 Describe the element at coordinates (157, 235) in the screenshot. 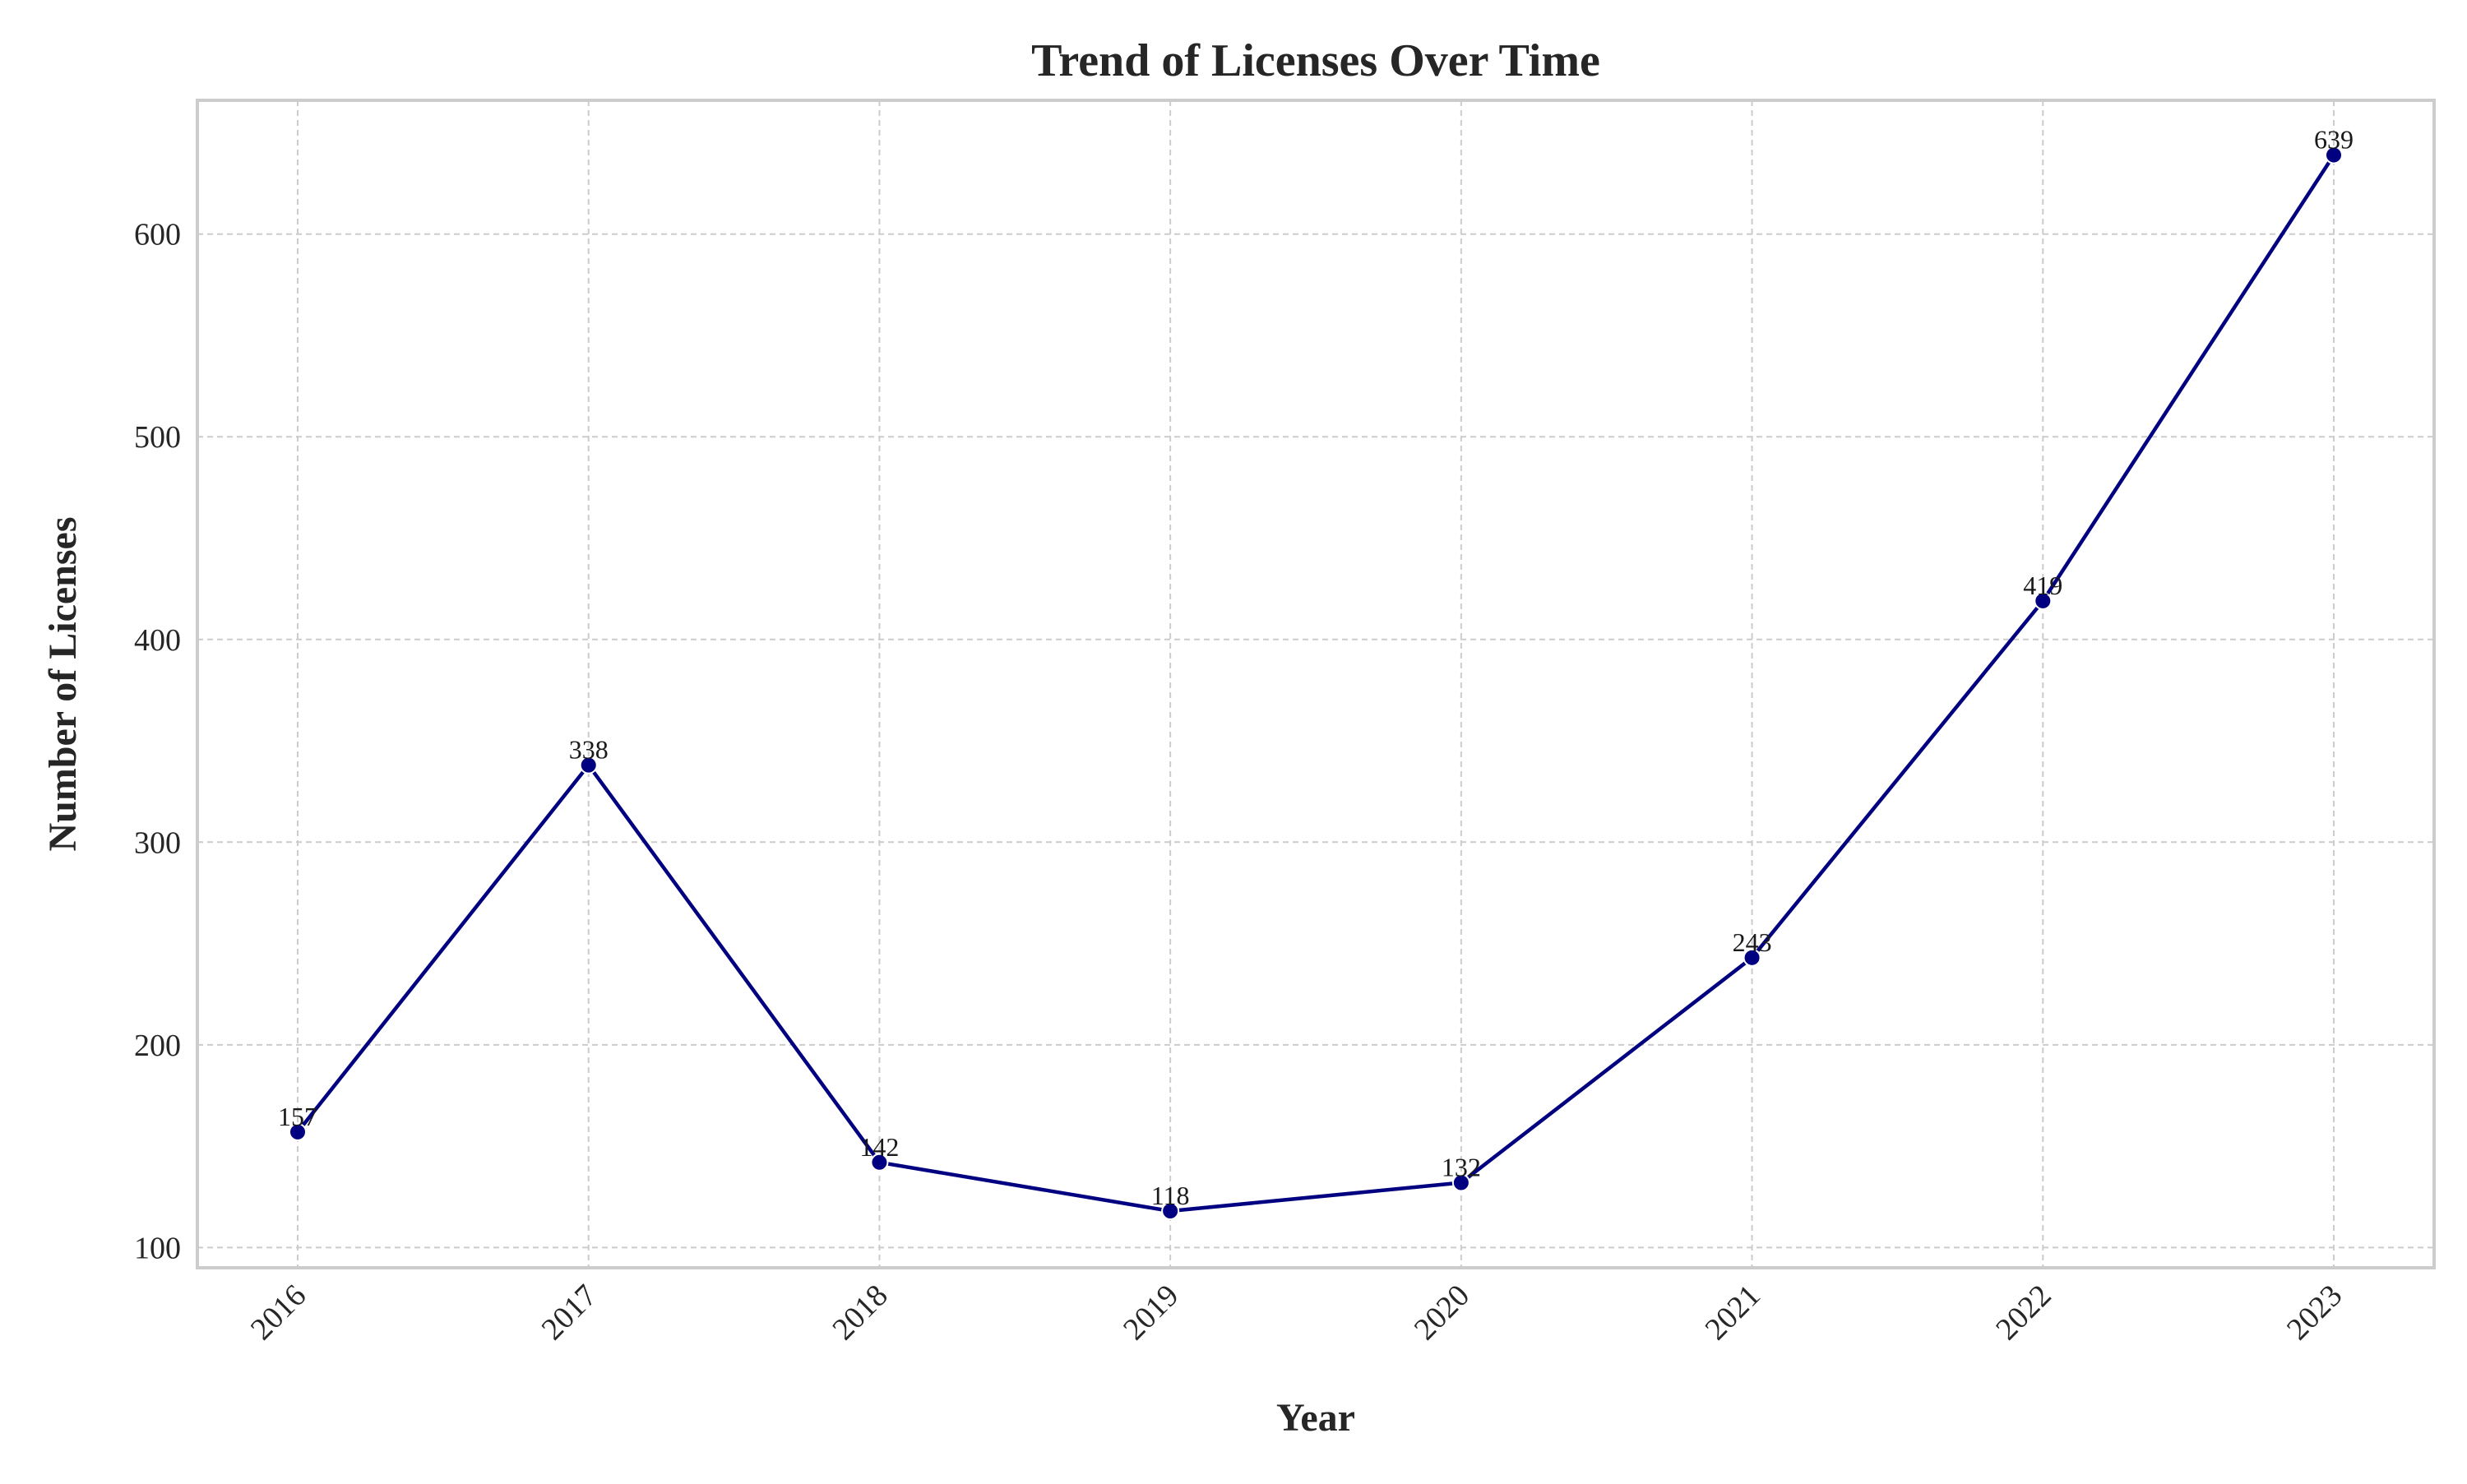

I see `y-tick-label: 600` at that location.